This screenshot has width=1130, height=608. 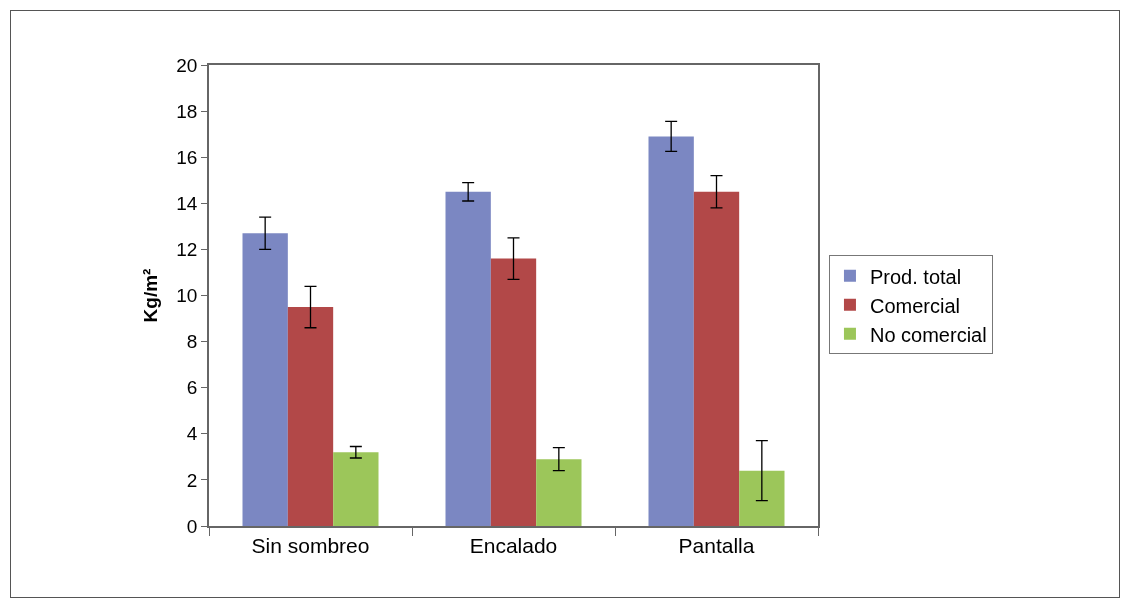 What do you see at coordinates (192, 388) in the screenshot?
I see `y-tick-label: 6` at bounding box center [192, 388].